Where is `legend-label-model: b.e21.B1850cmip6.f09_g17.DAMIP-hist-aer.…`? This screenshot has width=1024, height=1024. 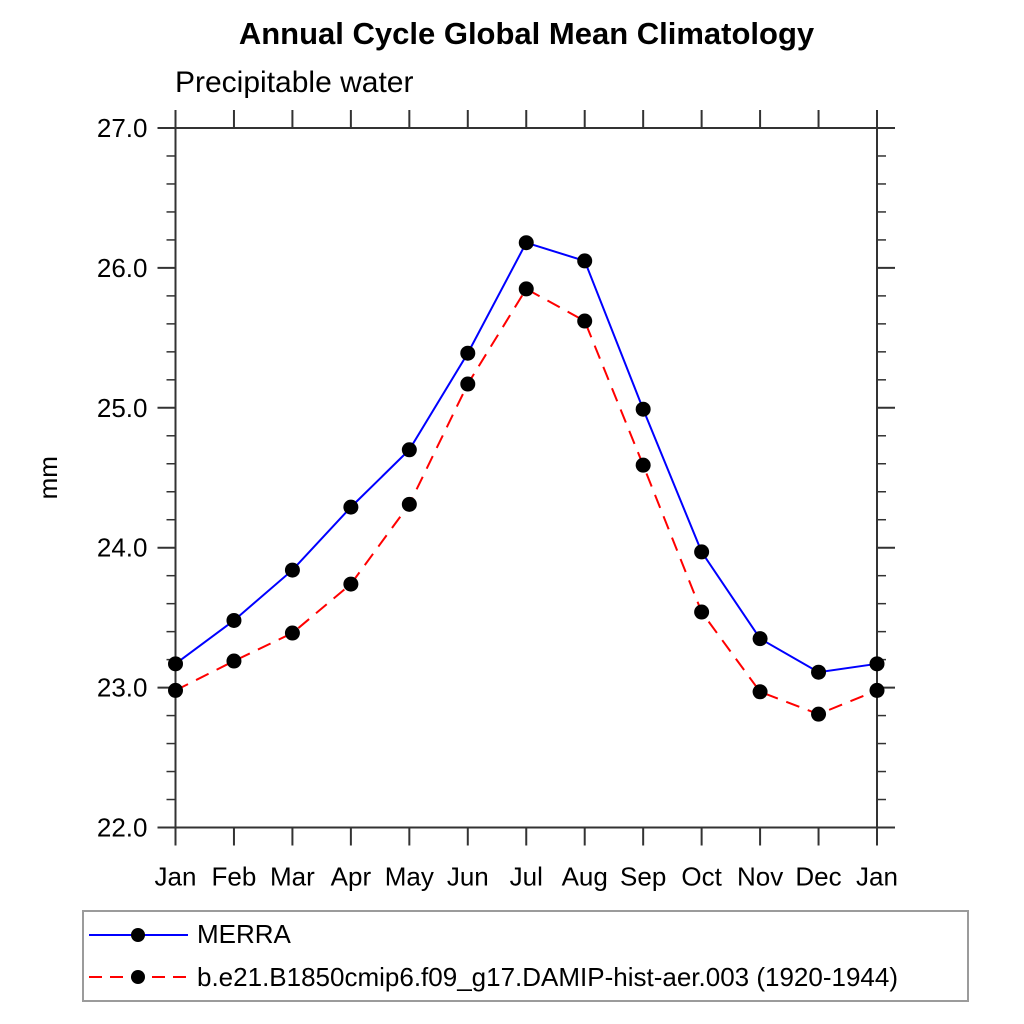
legend-label-model: b.e21.B1850cmip6.f09_g17.DAMIP-hist-aer.… is located at coordinates (547, 976).